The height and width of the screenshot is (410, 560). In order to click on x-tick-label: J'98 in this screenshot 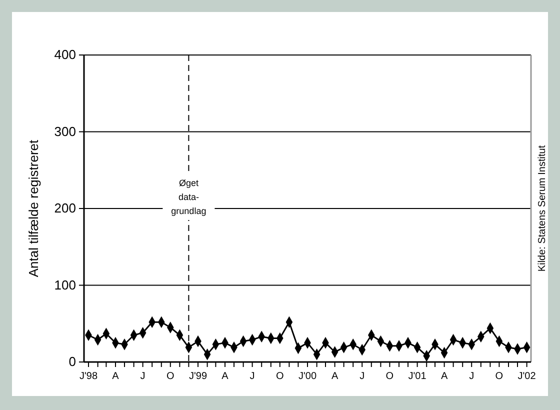, I will do `click(88, 376)`.